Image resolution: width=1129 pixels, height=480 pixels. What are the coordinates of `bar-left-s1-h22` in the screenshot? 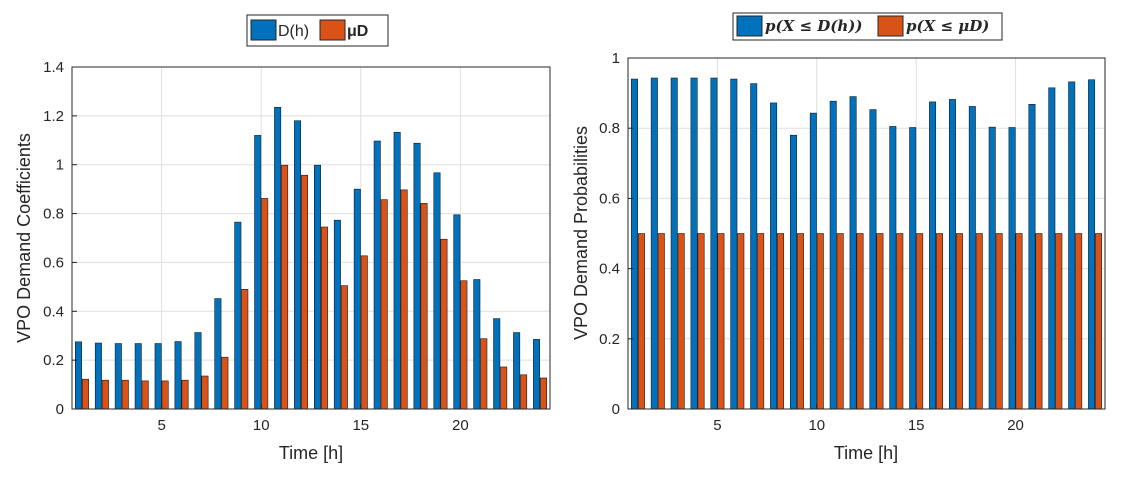 It's located at (497, 364).